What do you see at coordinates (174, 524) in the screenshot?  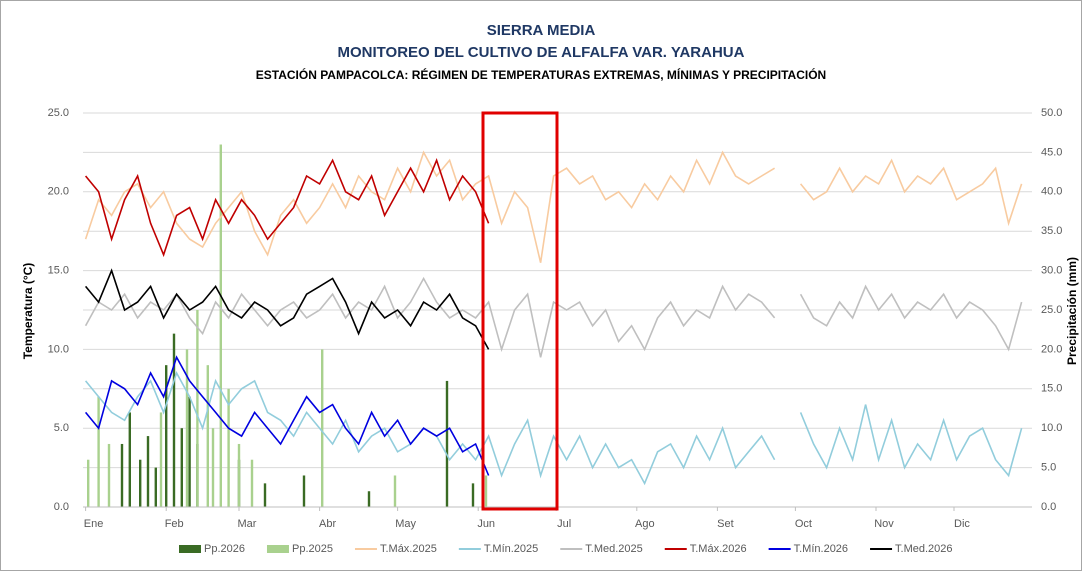 I see `x-tick-label: Feb` at bounding box center [174, 524].